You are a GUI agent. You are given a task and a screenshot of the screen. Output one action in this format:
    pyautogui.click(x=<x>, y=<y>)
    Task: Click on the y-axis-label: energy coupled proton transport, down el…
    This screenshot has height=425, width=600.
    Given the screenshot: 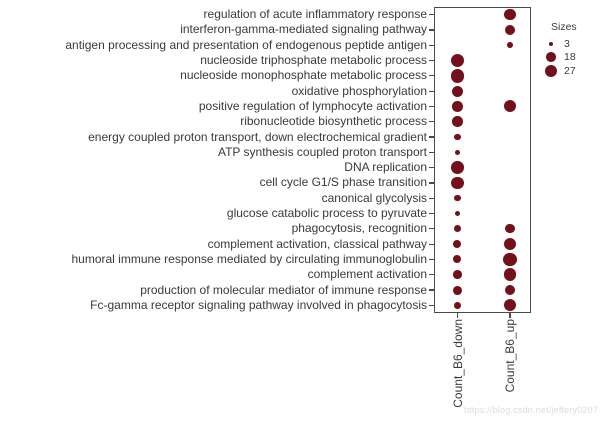 What is the action you would take?
    pyautogui.click(x=257, y=136)
    